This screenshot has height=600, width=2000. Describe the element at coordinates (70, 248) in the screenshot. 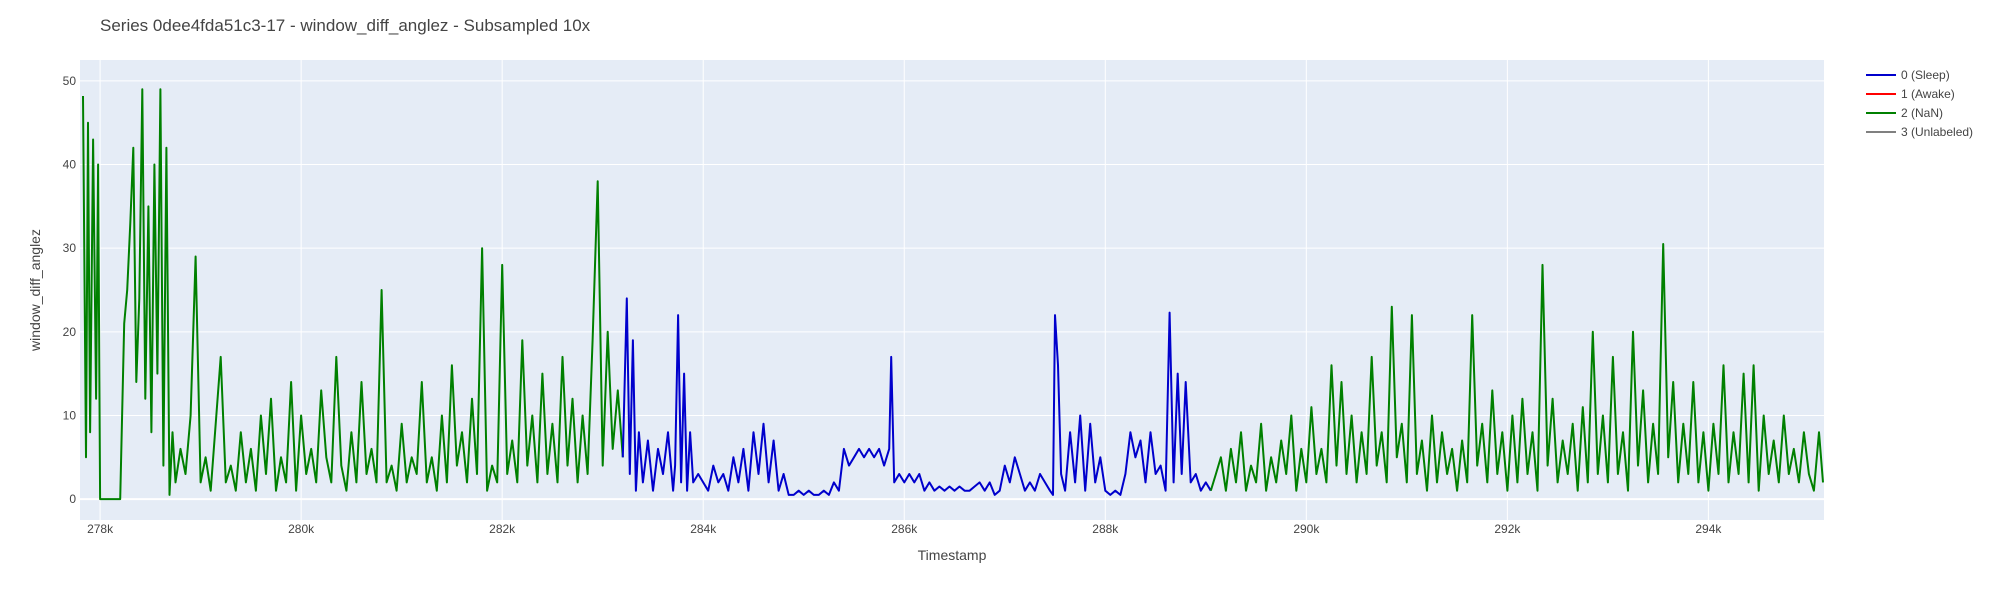

I see `y-tick-label: 30` at that location.